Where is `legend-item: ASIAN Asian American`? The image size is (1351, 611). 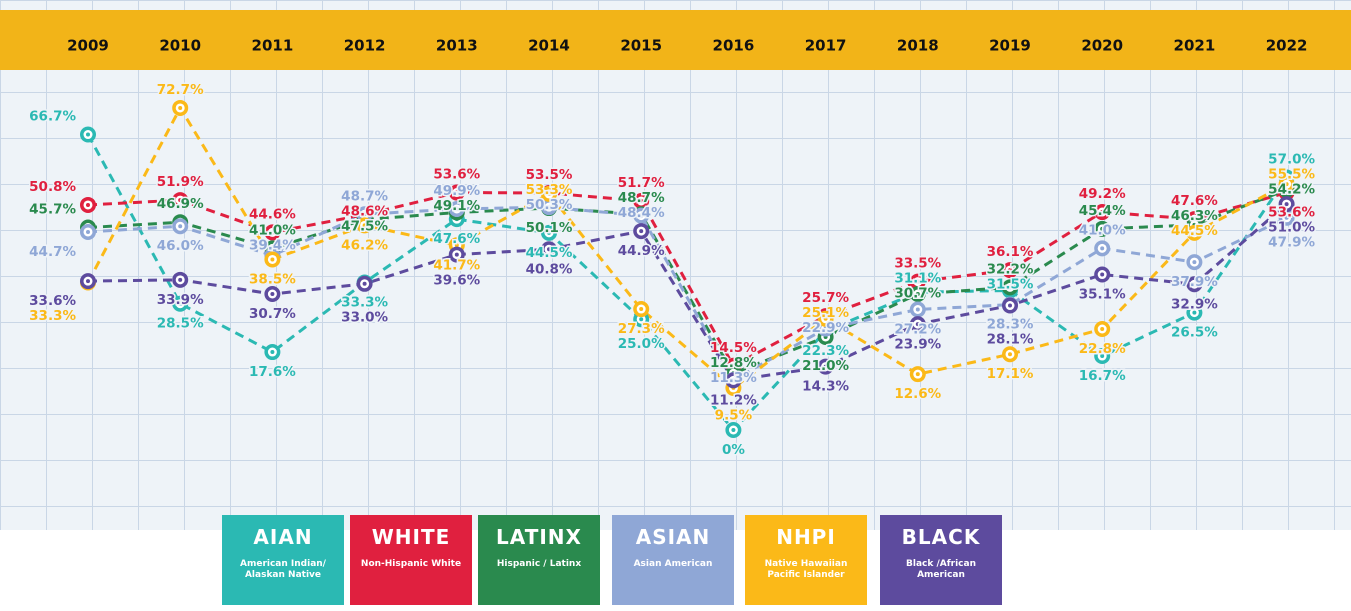
legend-item: ASIAN Asian American is located at coordinates (673, 560).